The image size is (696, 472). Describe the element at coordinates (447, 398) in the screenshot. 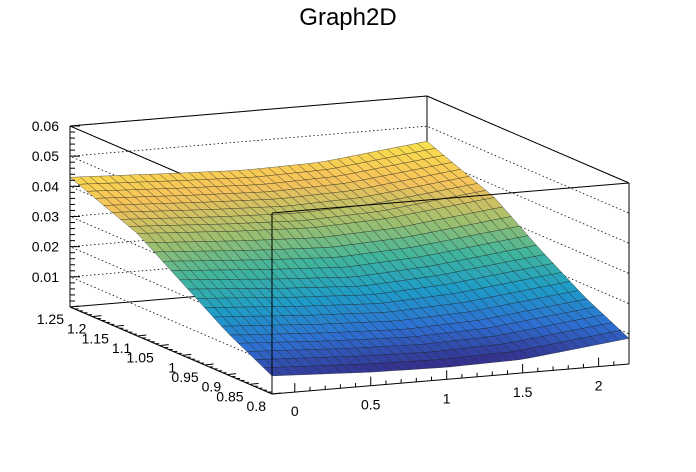

I see `x-tick-label: 1` at that location.